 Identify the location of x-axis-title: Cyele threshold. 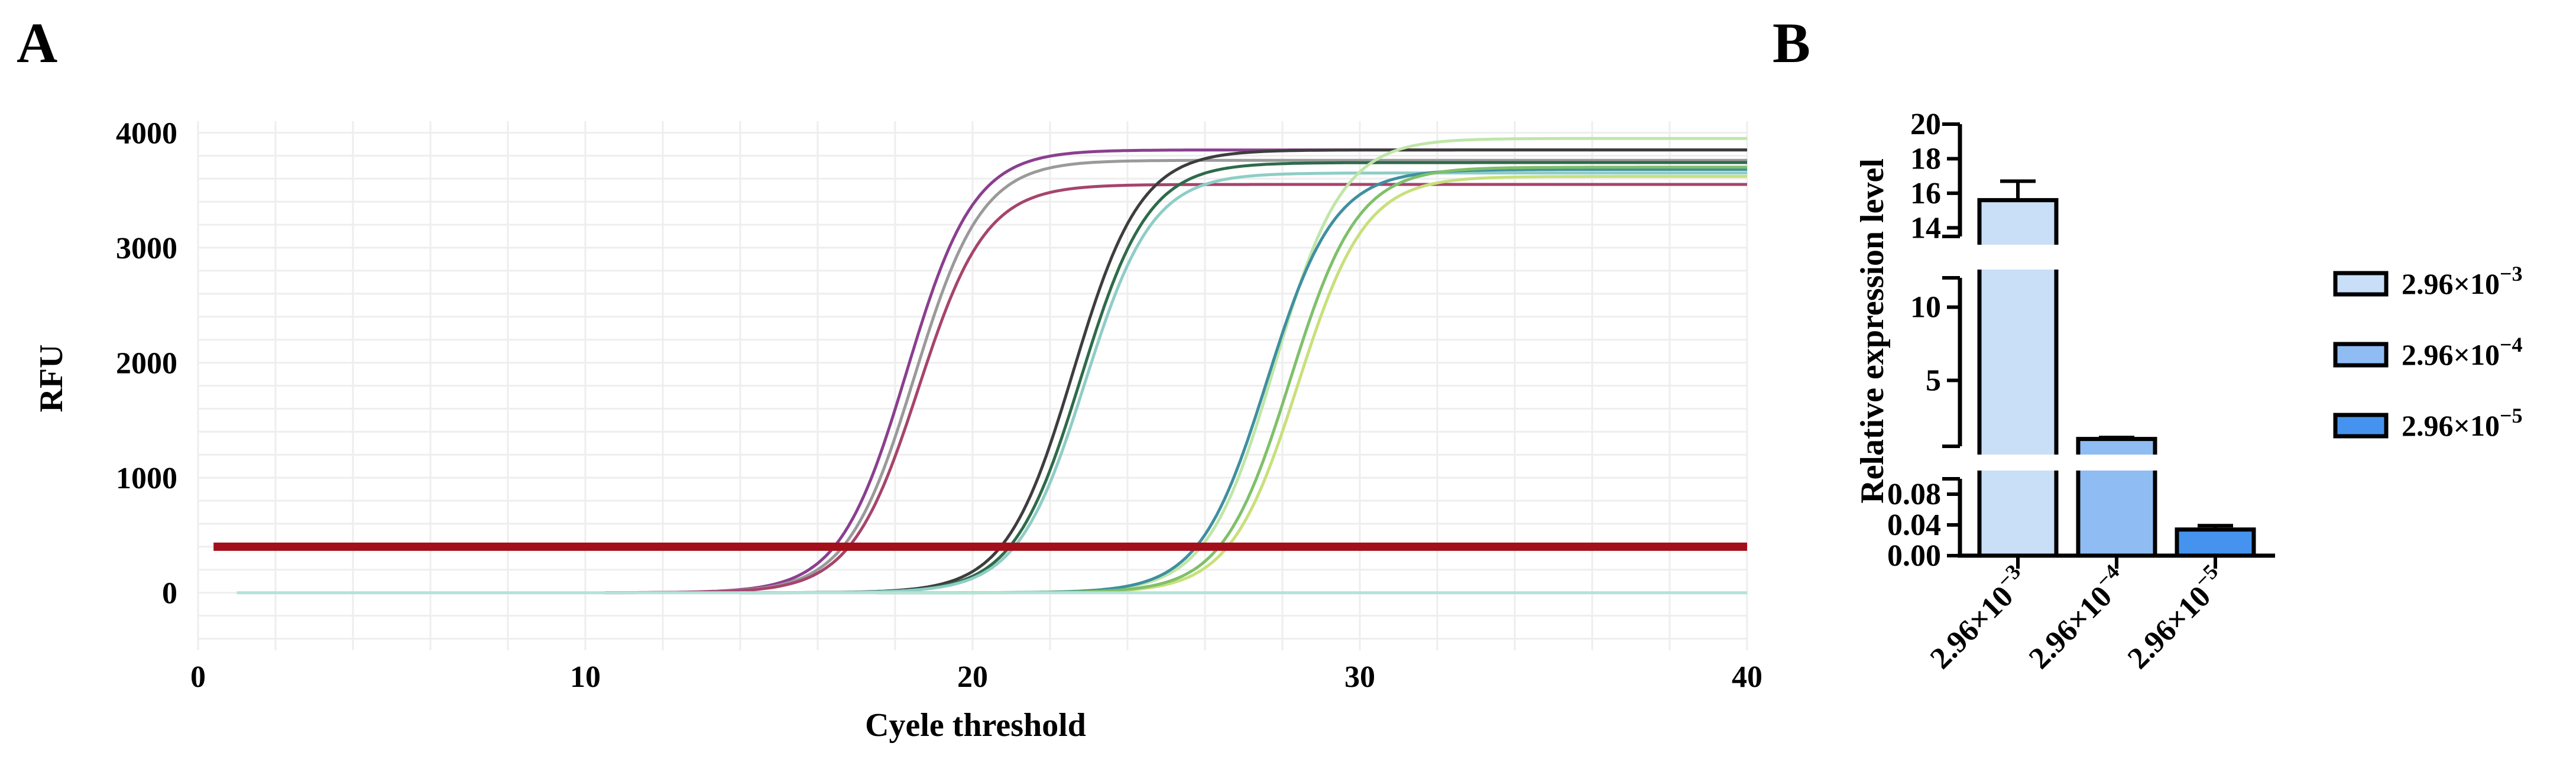
(975, 725).